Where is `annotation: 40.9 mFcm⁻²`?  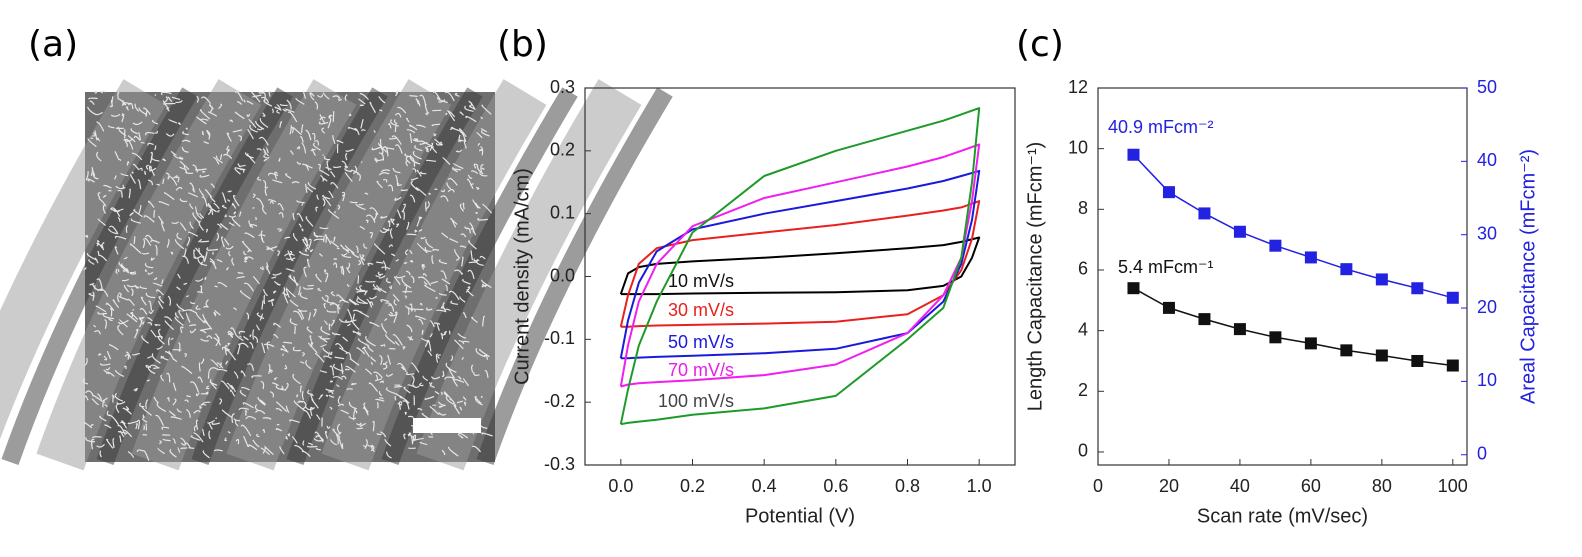
annotation: 40.9 mFcm⁻² is located at coordinates (1161, 127).